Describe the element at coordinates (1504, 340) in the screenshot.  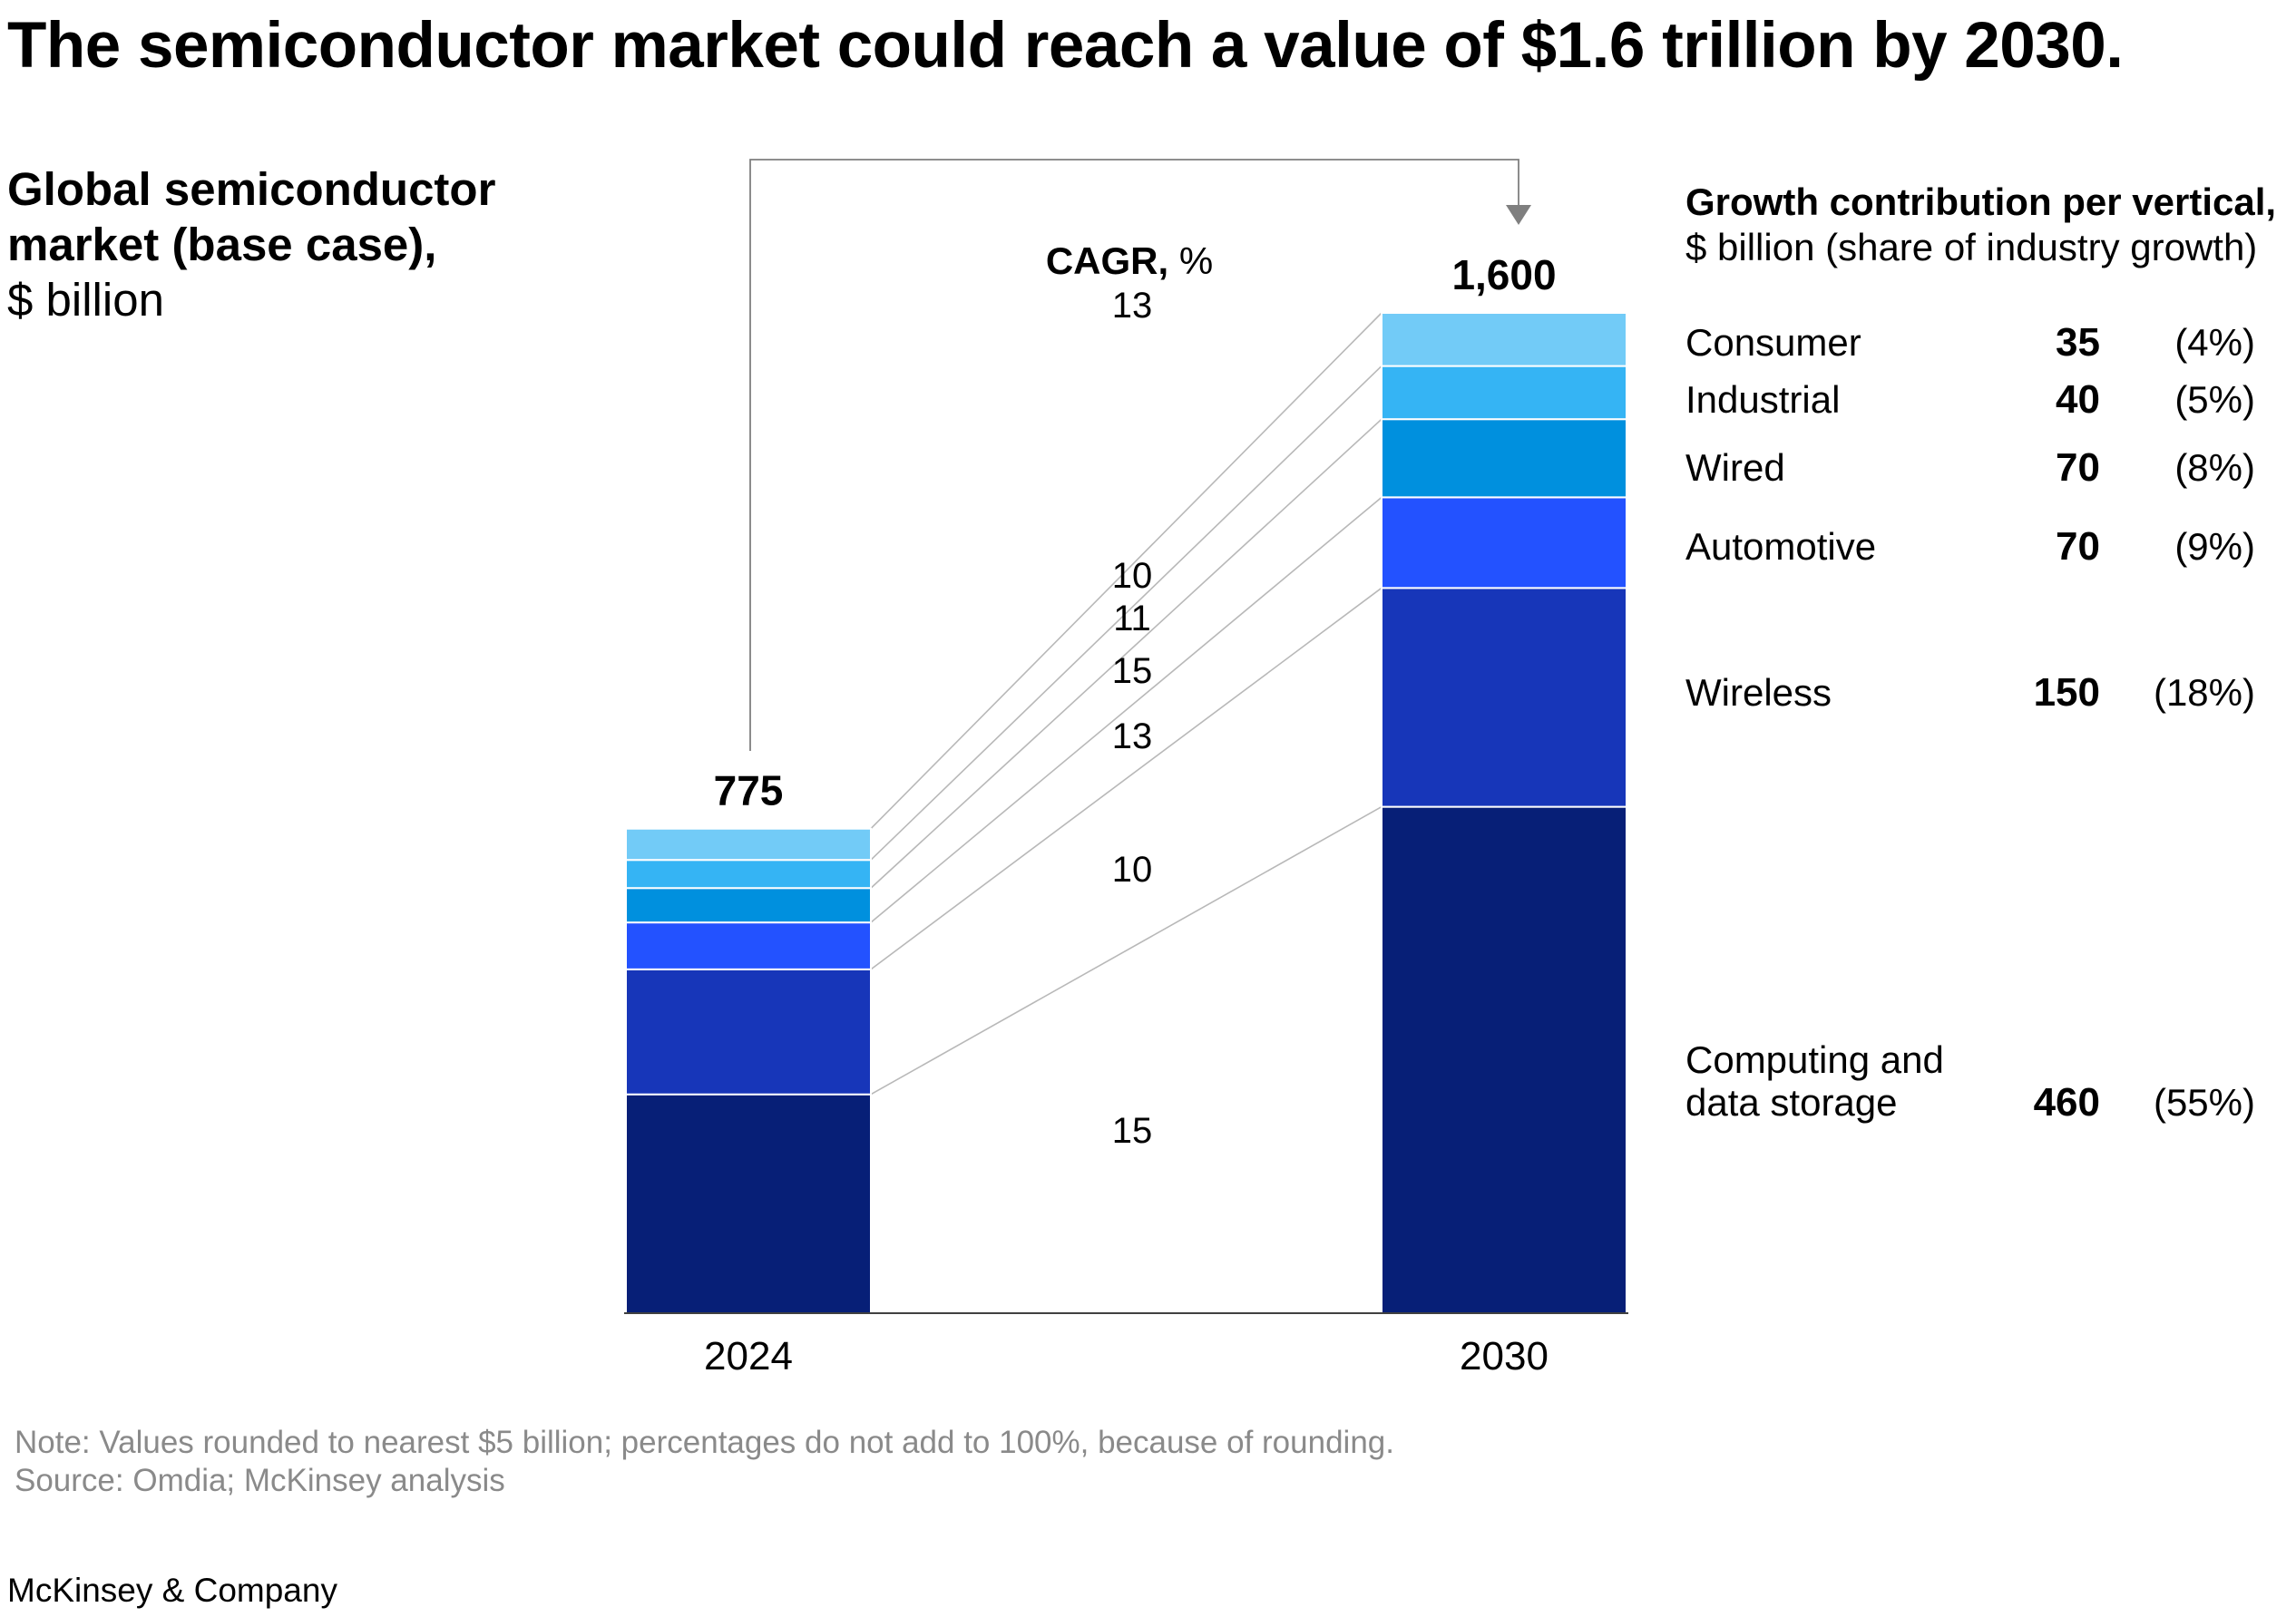
I see `bar-segment-2030-consumer` at that location.